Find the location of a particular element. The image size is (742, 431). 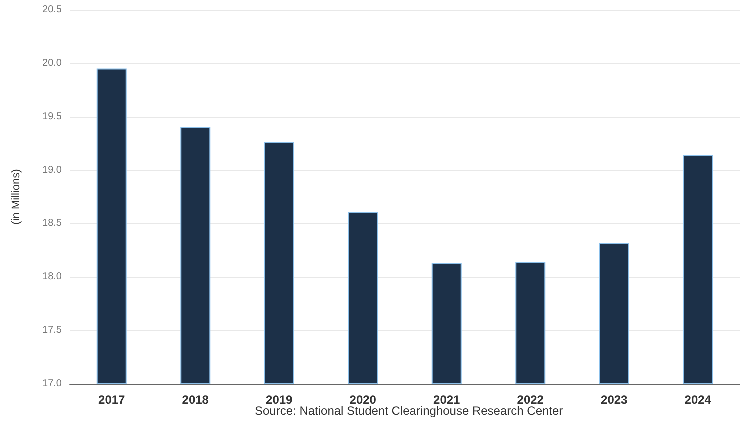

y-tick-label: 18.0 is located at coordinates (52, 277).